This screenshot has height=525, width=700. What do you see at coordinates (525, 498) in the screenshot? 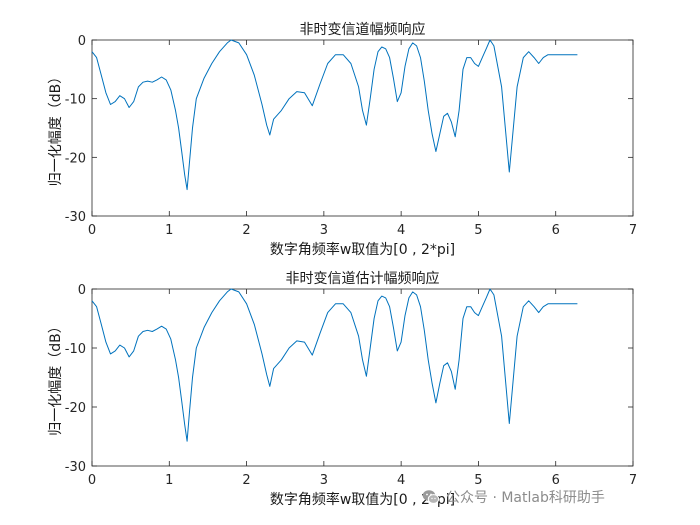
I see `watermark-text: 公众号 · Matlab科研助手` at bounding box center [525, 498].